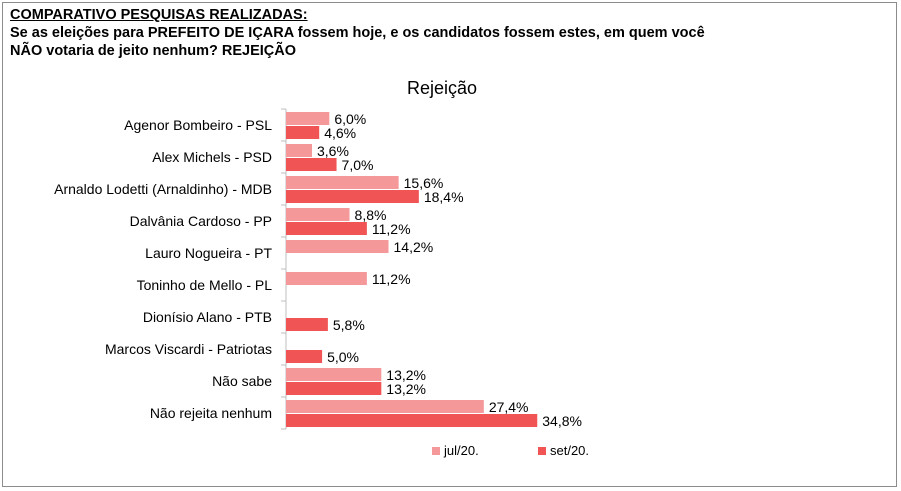 This screenshot has width=901, height=491. Describe the element at coordinates (414, 247) in the screenshot. I see `data-label: 14,2%` at that location.